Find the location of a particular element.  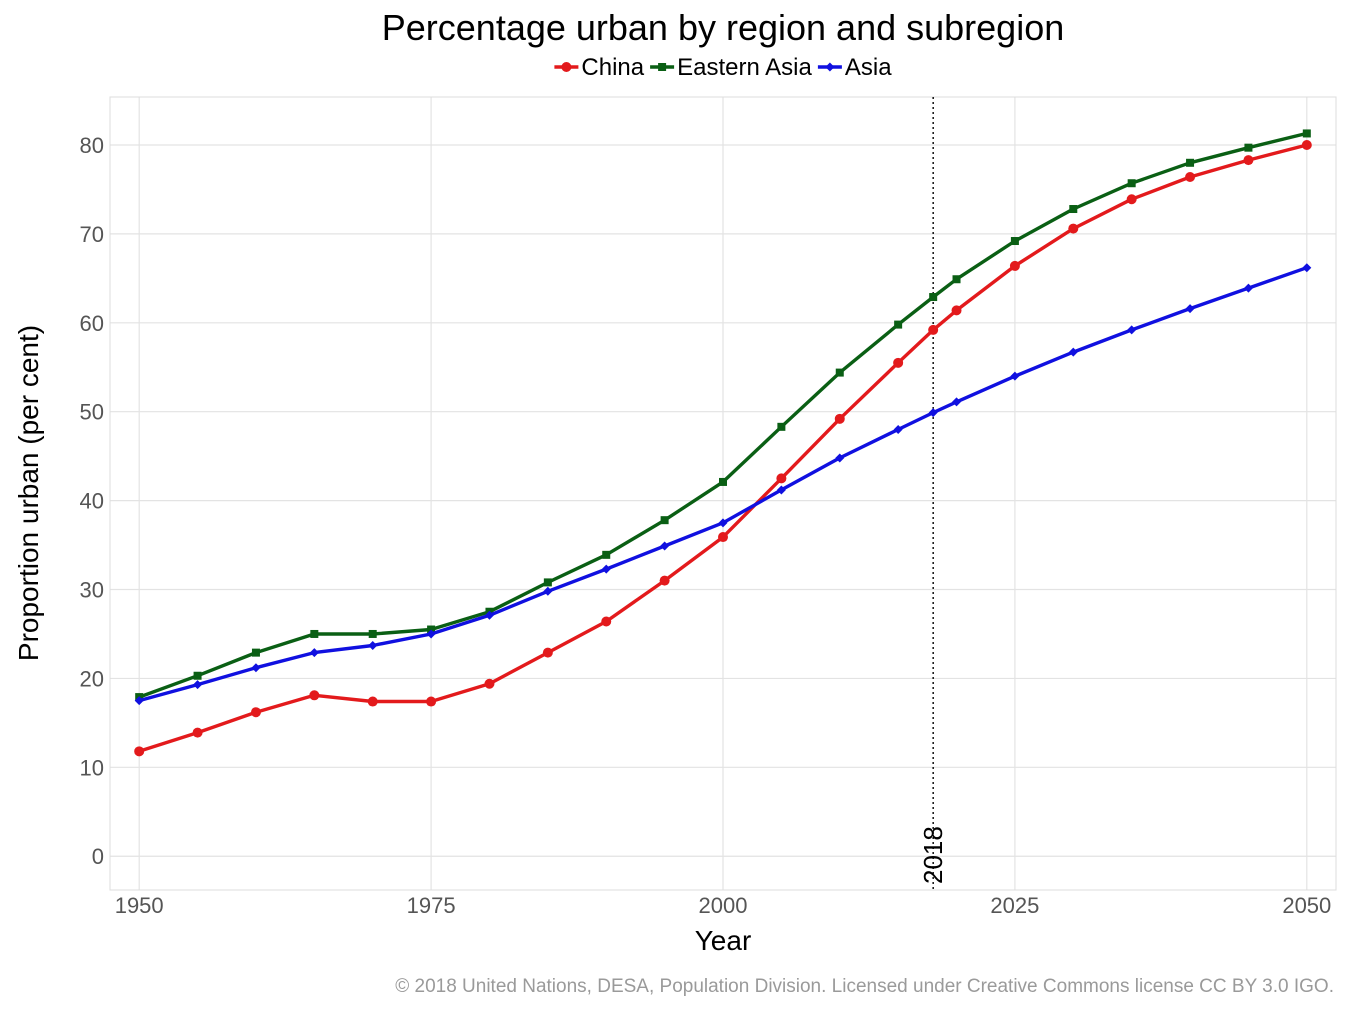

x-axis-ticks: 1950 1975 2000 2025 2050 is located at coordinates (723, 905).